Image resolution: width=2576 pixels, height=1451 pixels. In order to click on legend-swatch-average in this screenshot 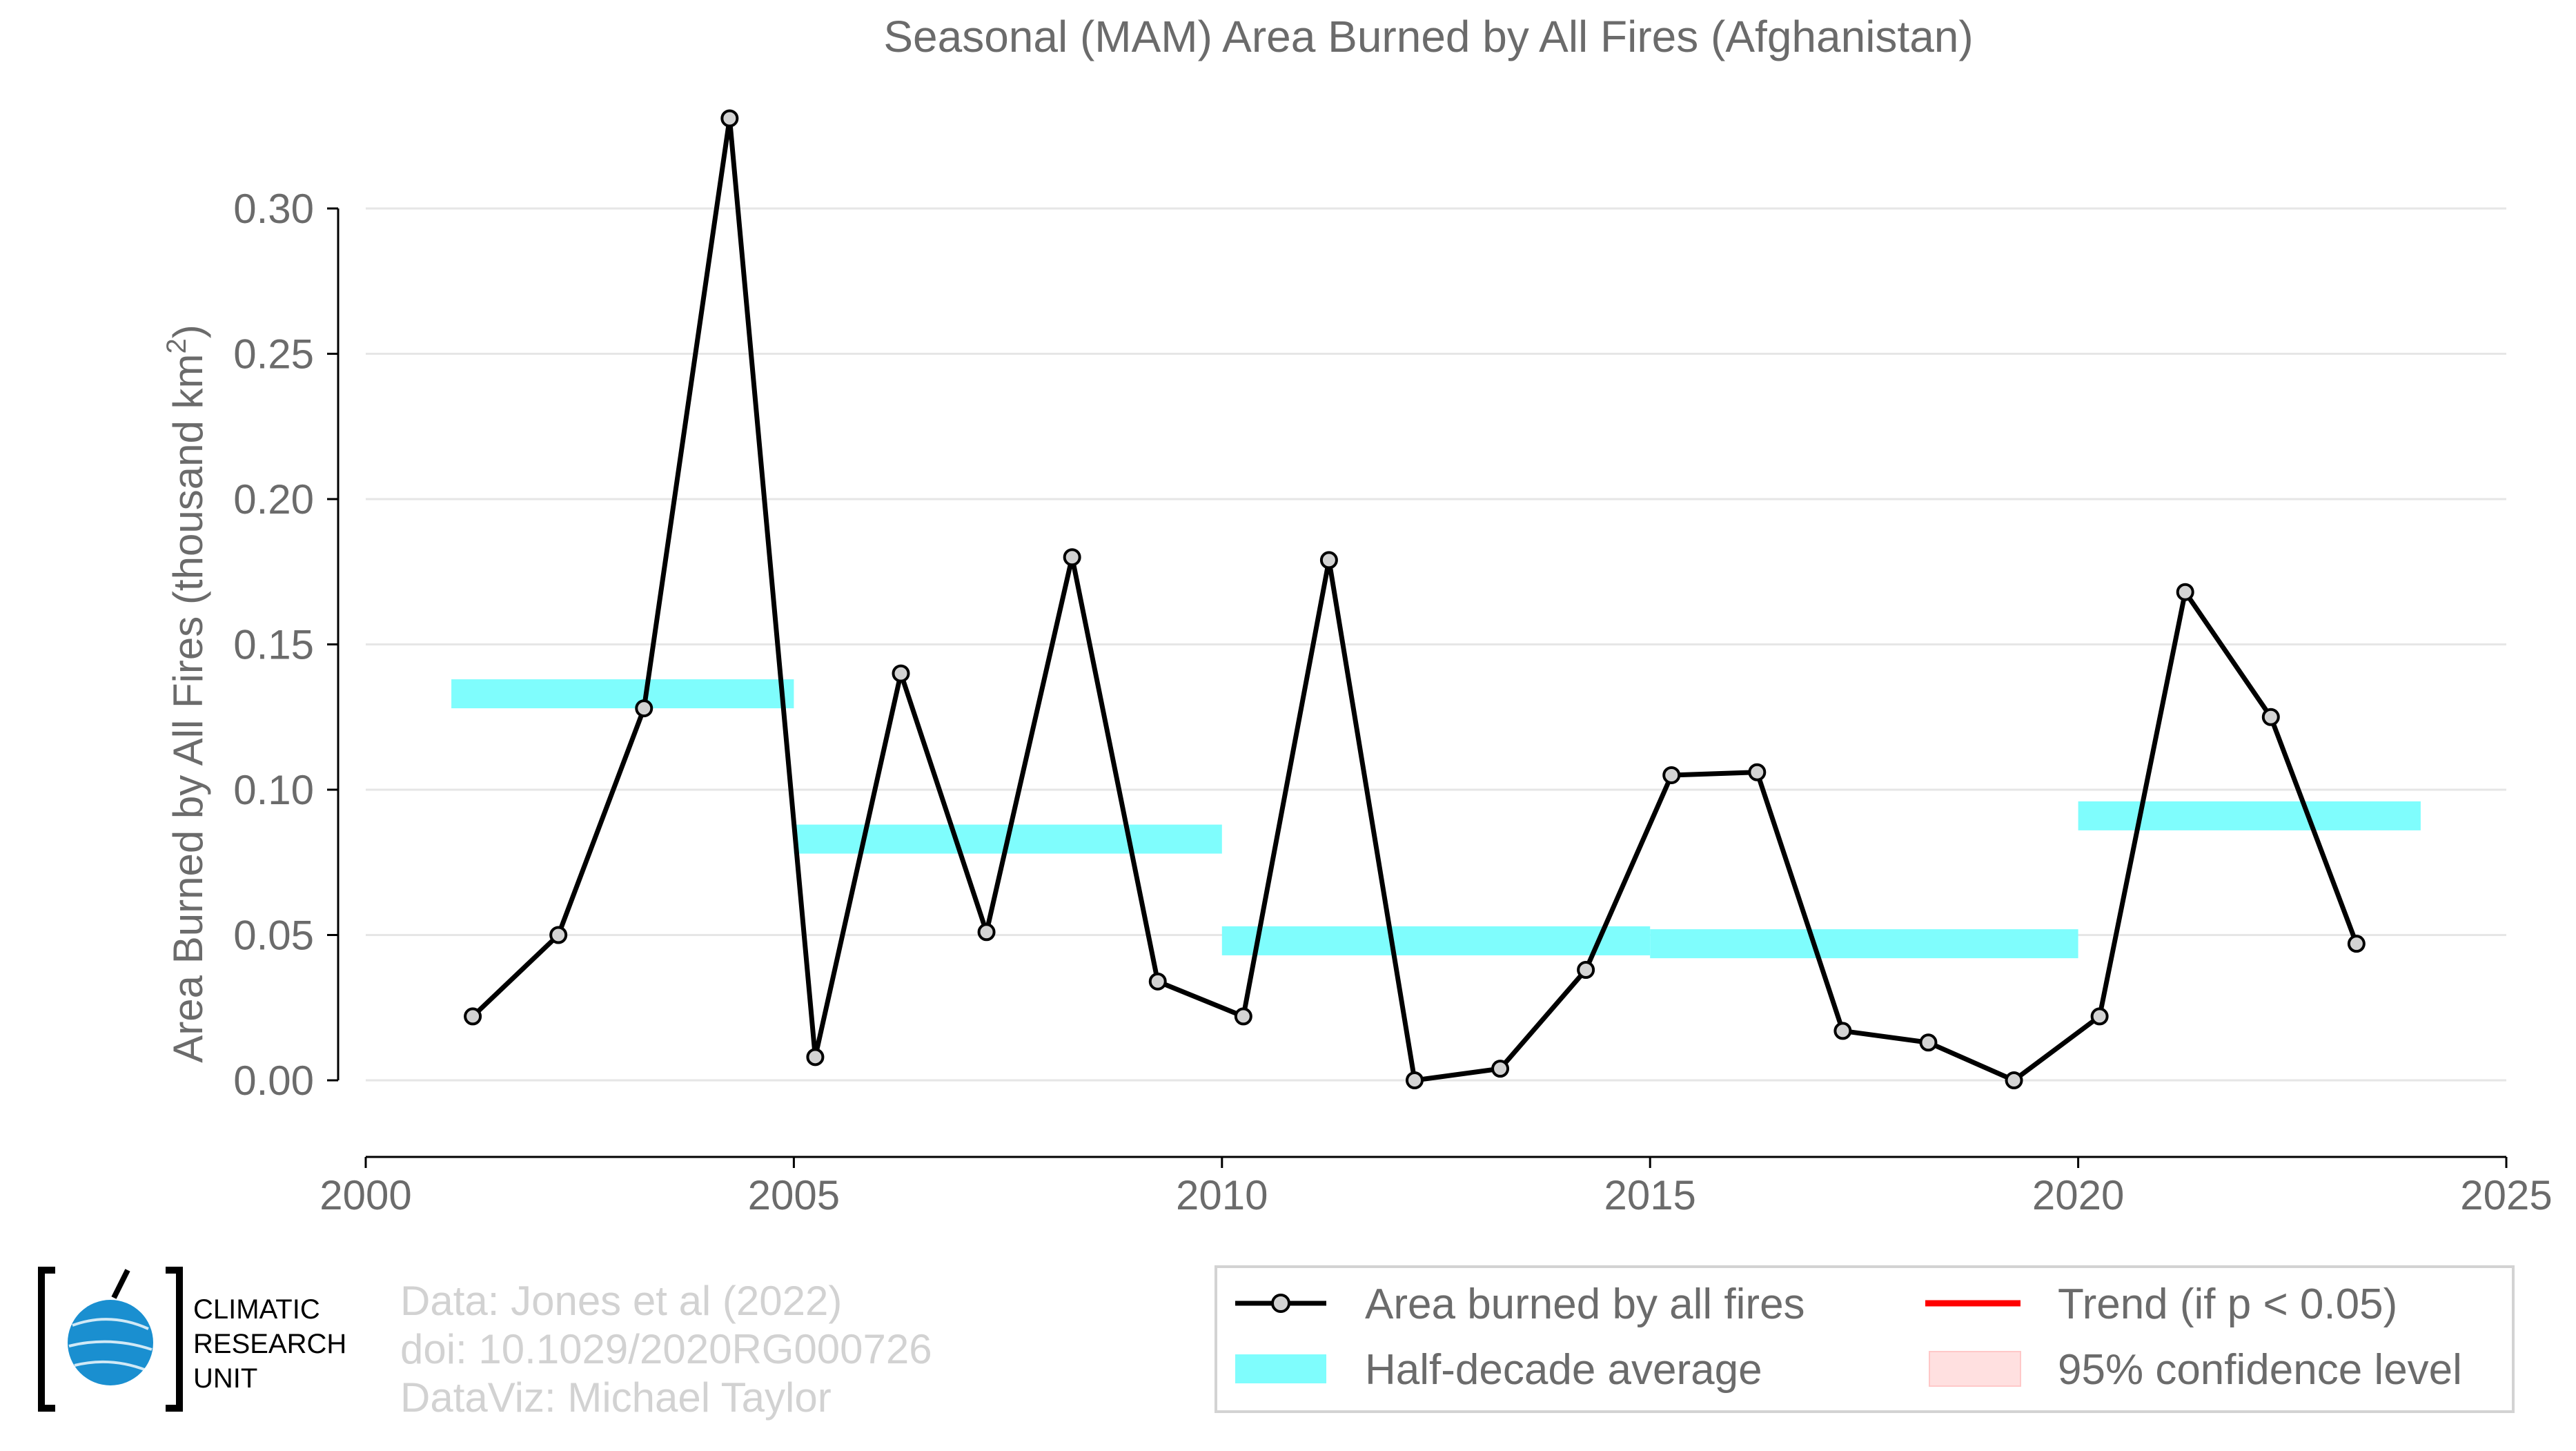, I will do `click(1280, 1368)`.